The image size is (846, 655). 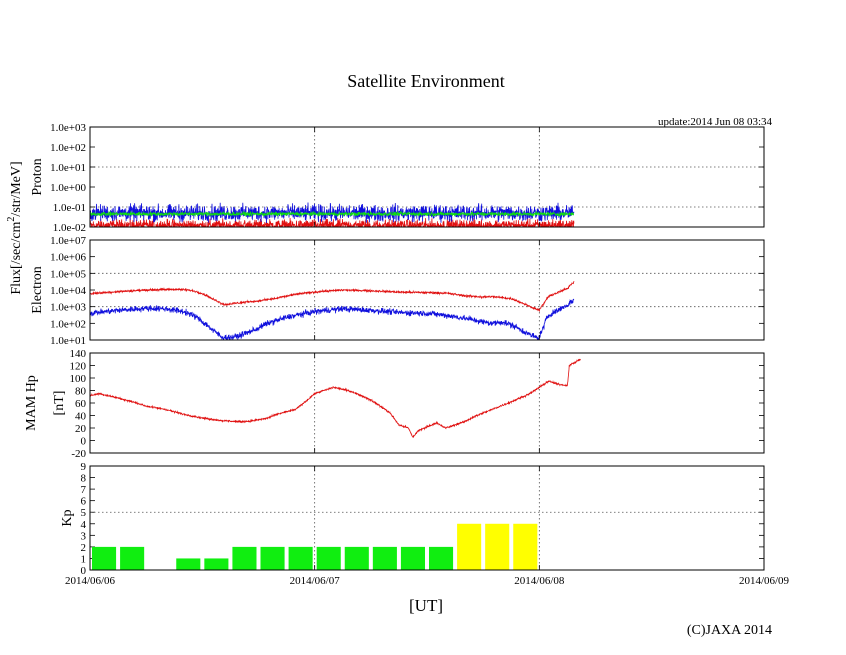 What do you see at coordinates (81, 392) in the screenshot?
I see `y-tick-label: 80` at bounding box center [81, 392].